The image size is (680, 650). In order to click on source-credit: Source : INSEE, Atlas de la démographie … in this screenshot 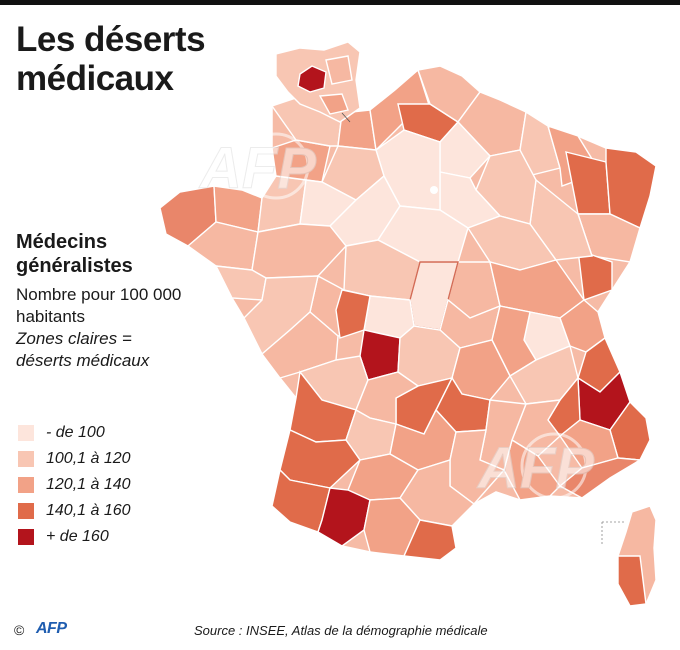, I will do `click(341, 630)`.